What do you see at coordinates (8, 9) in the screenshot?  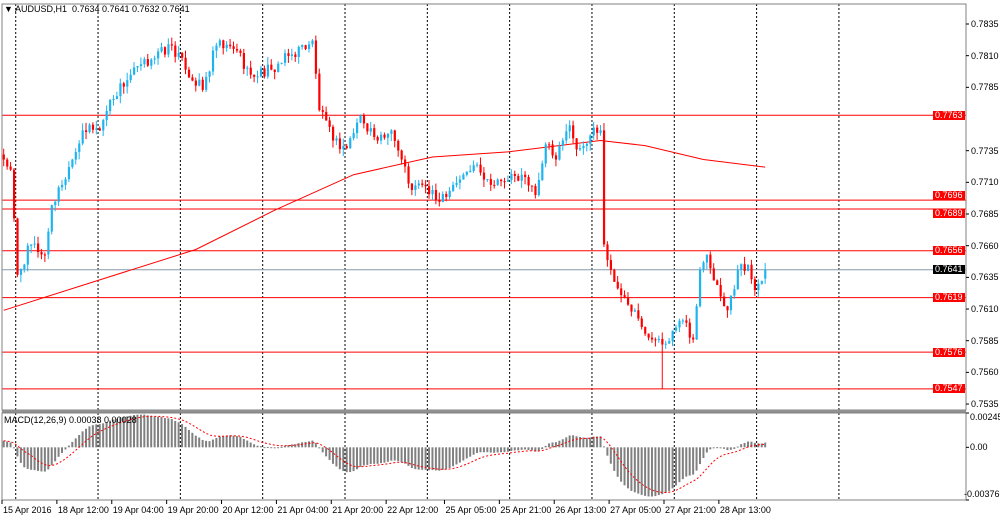 I see `triangle-down-icon: ▼` at bounding box center [8, 9].